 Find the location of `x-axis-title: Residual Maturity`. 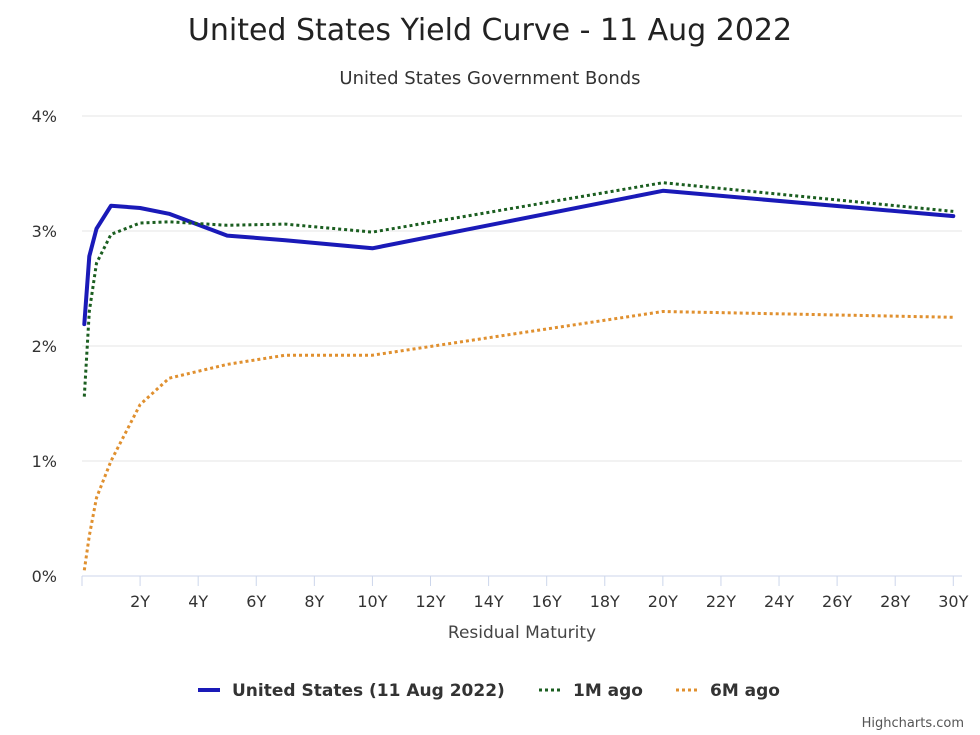

x-axis-title: Residual Maturity is located at coordinates (522, 633).